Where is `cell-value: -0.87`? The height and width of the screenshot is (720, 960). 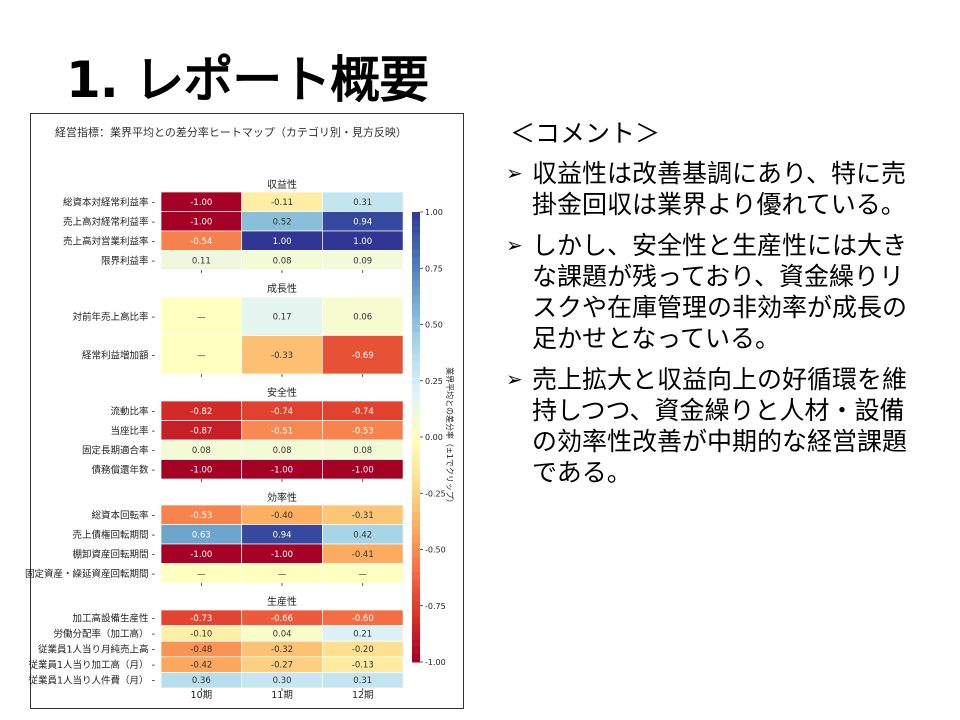 cell-value: -0.87 is located at coordinates (201, 431).